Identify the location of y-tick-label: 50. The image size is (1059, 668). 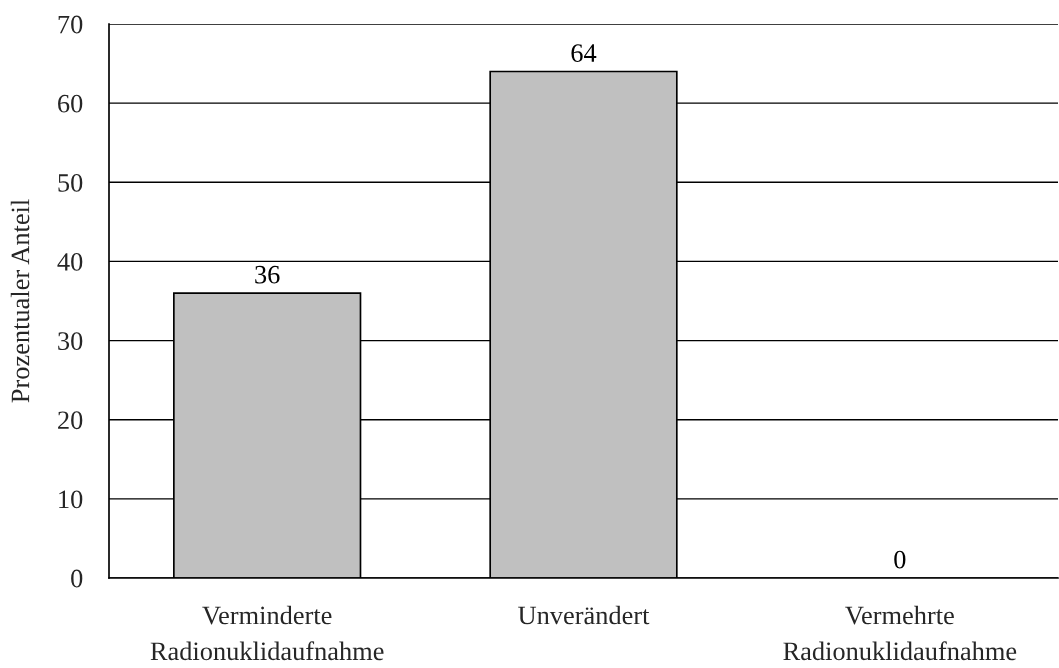
(70, 182).